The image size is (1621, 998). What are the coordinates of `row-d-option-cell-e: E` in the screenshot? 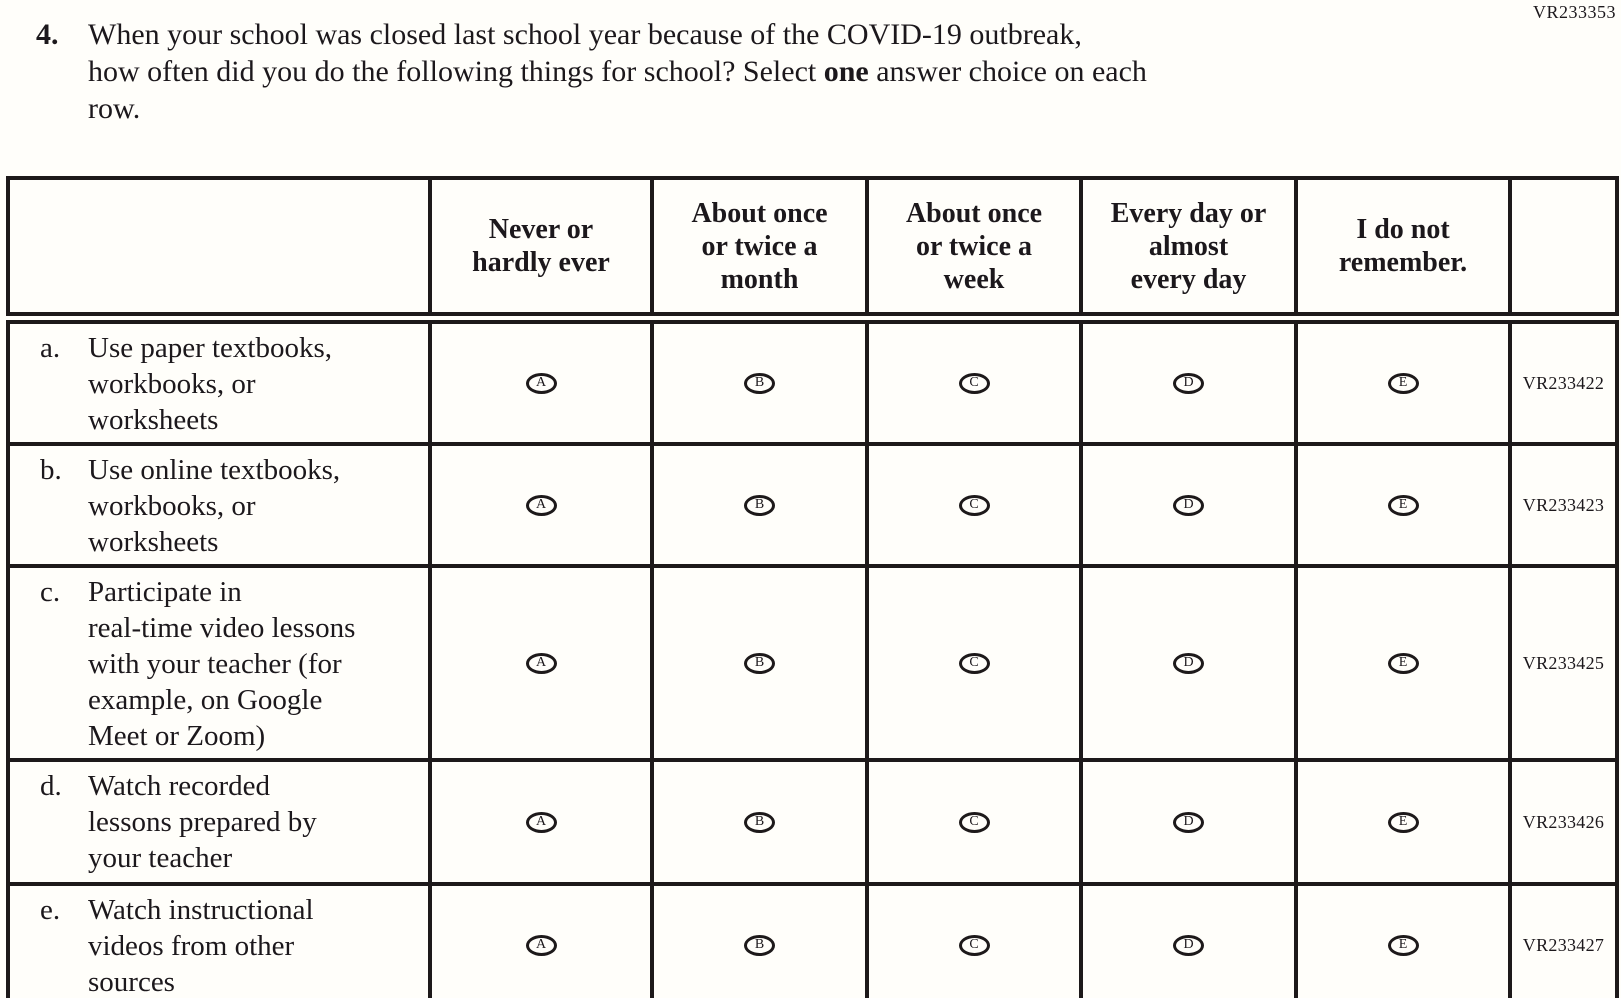 It's located at (1403, 822).